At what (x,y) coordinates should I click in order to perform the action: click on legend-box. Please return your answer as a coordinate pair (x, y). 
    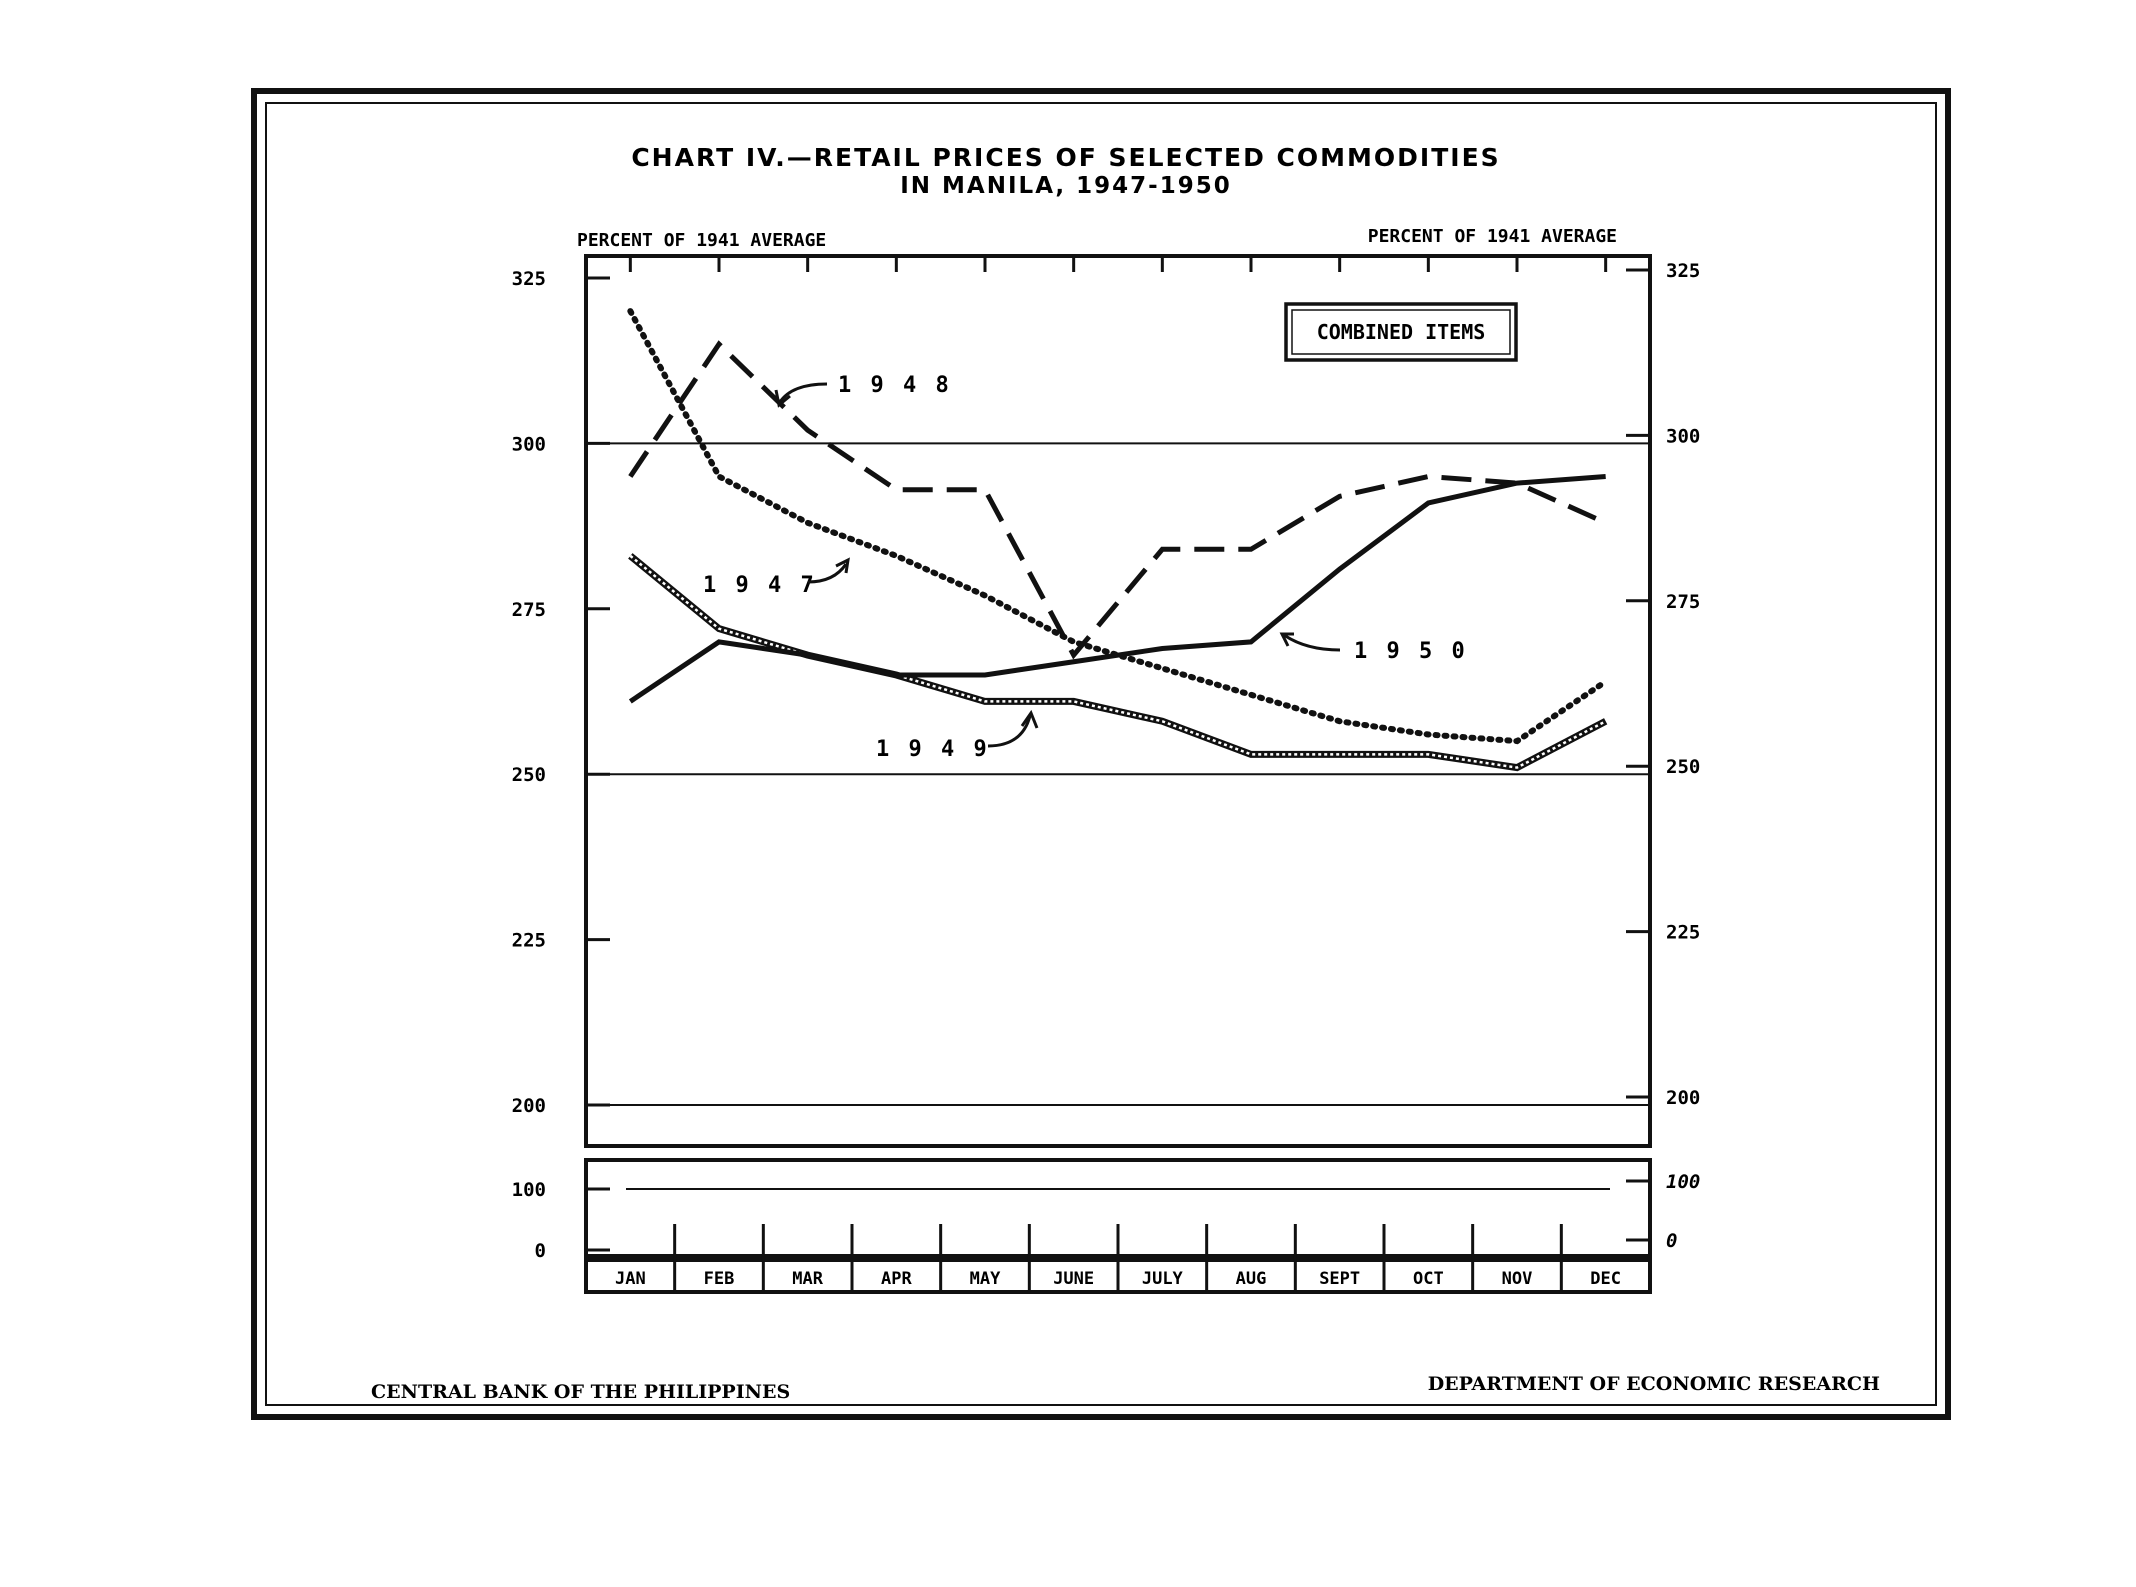
    Looking at the image, I should click on (1401, 332).